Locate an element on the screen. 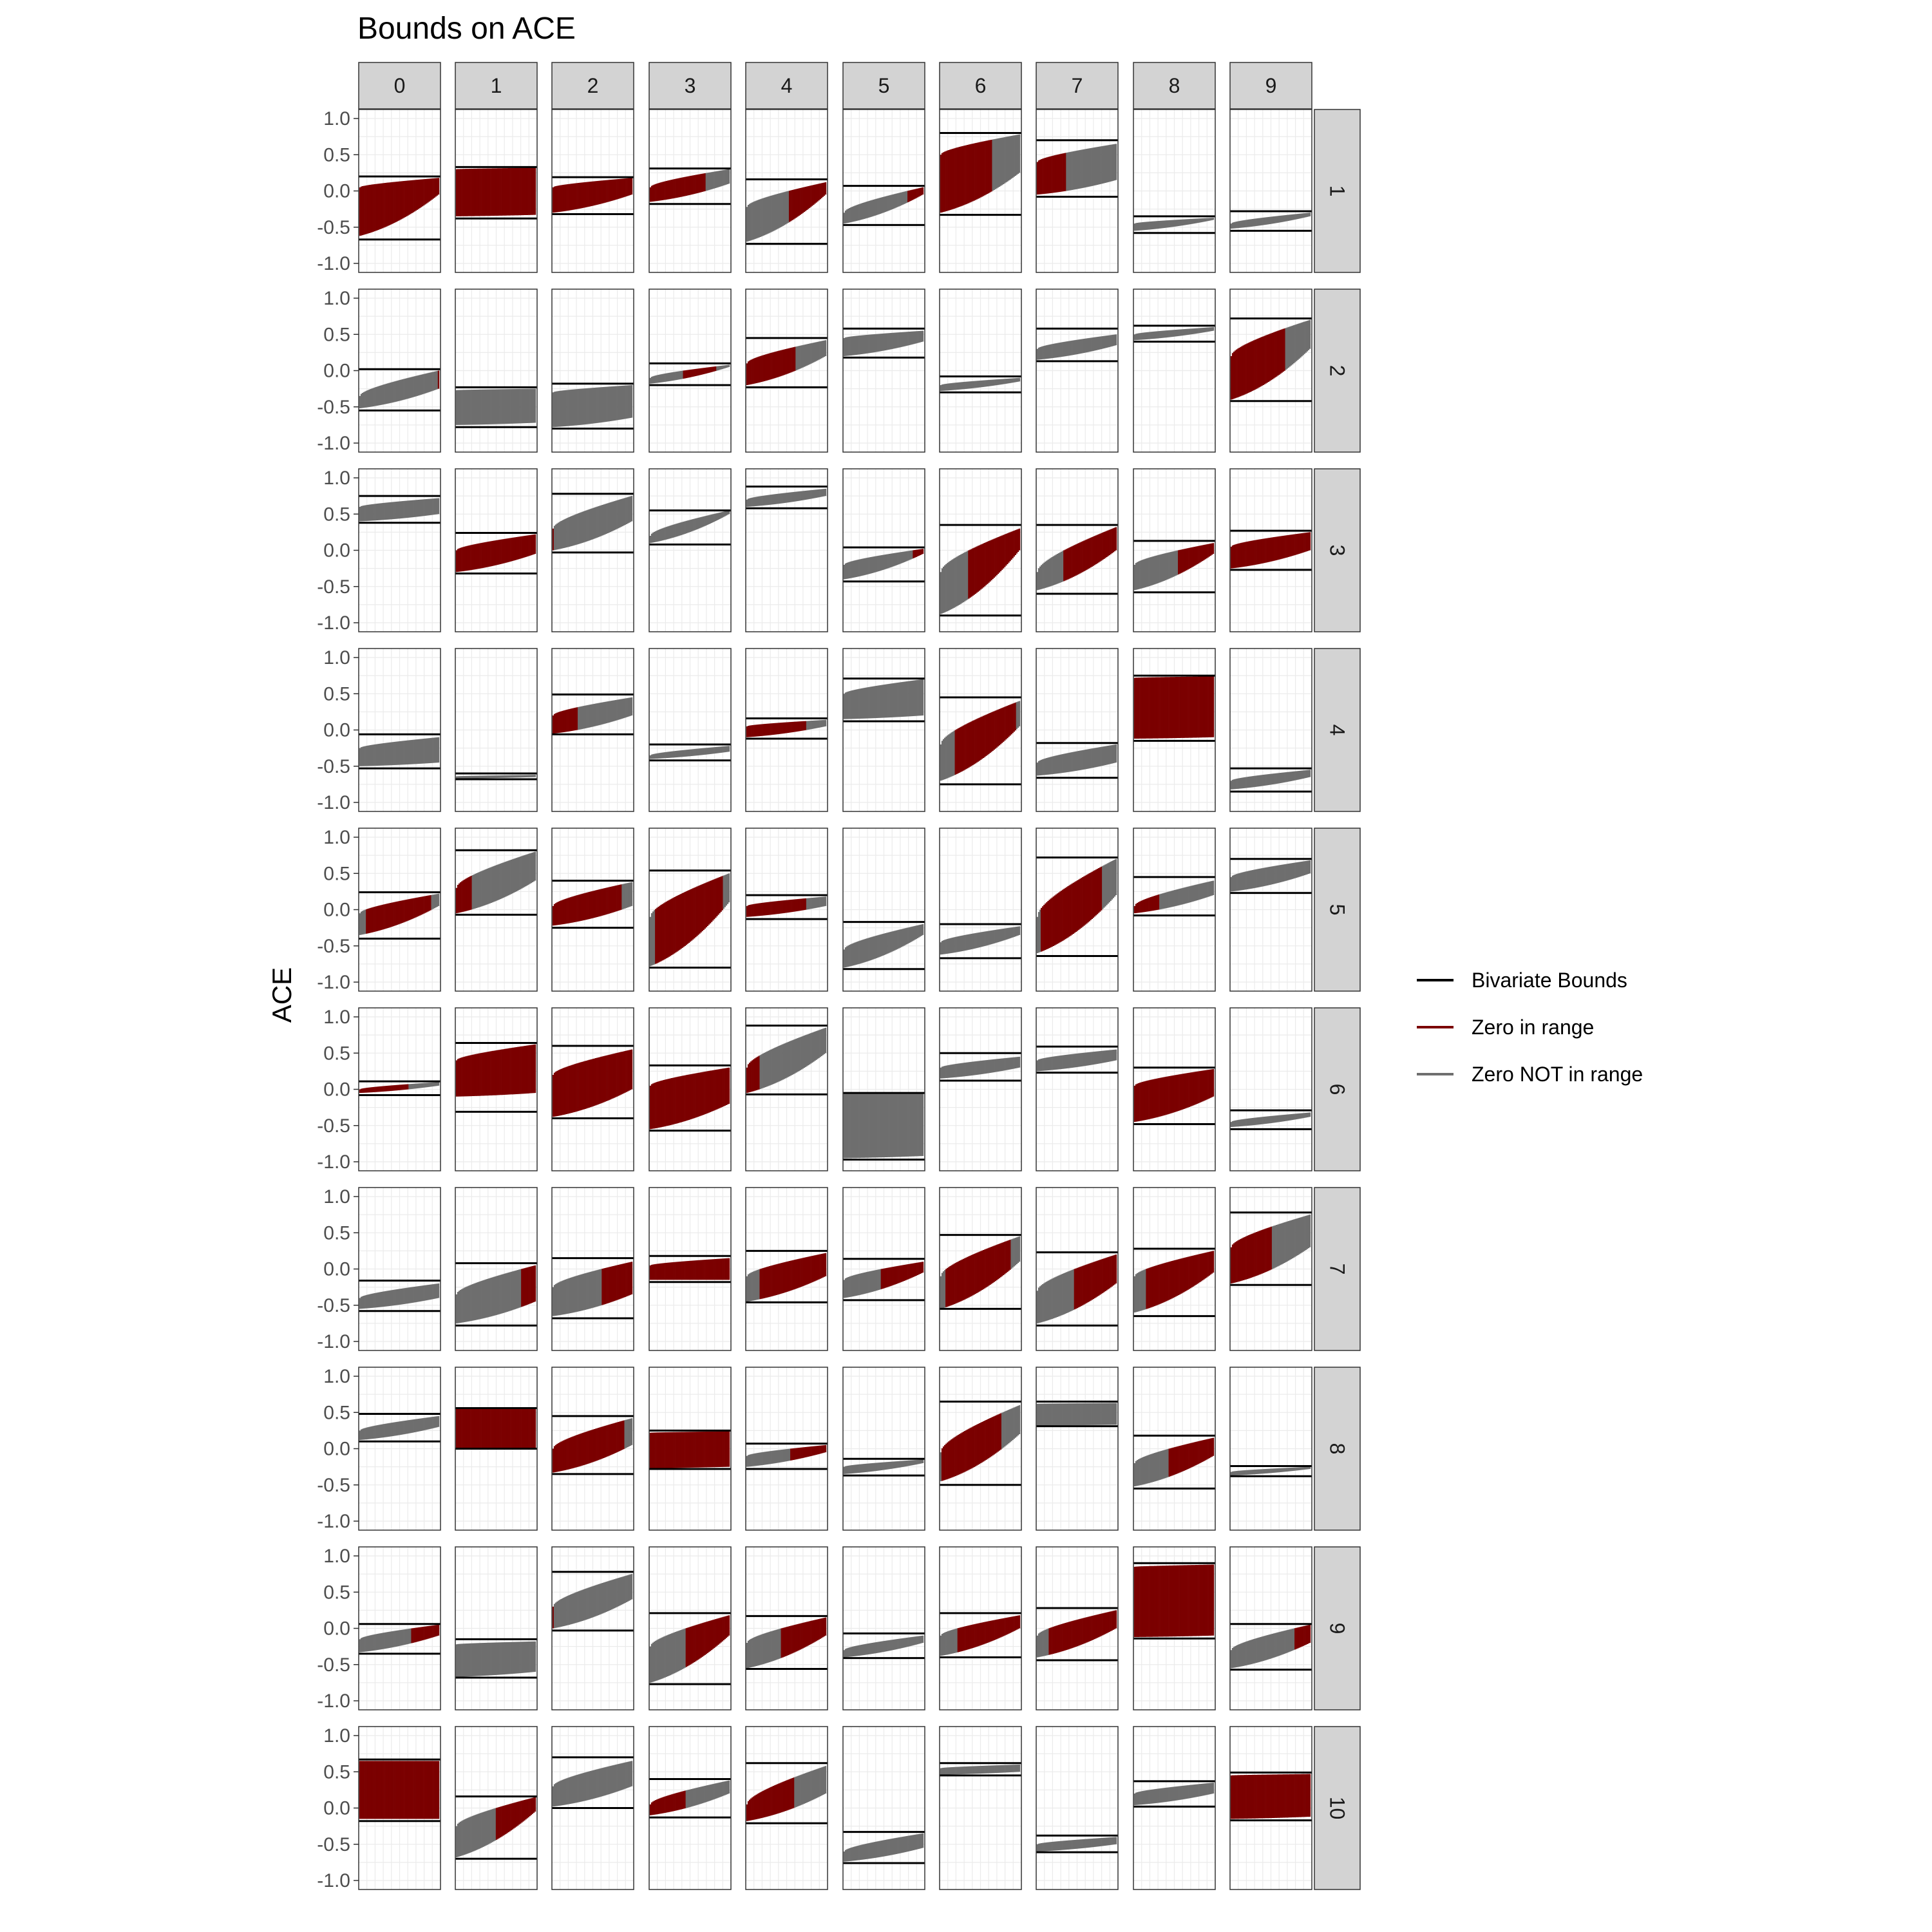 This screenshot has width=1932, height=1932. column-strip: 6 is located at coordinates (980, 85).